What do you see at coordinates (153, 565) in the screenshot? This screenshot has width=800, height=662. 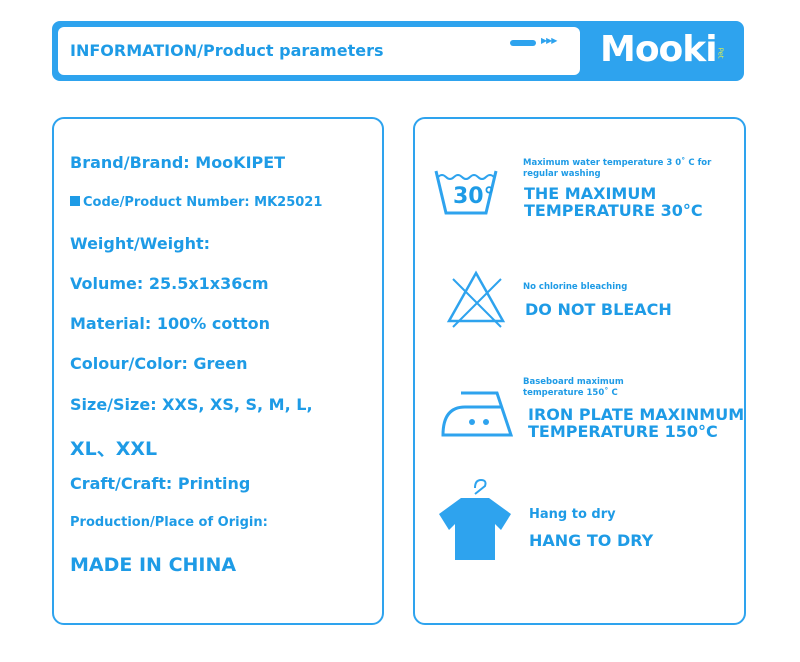 I see `origin: MADE IN CHINA` at bounding box center [153, 565].